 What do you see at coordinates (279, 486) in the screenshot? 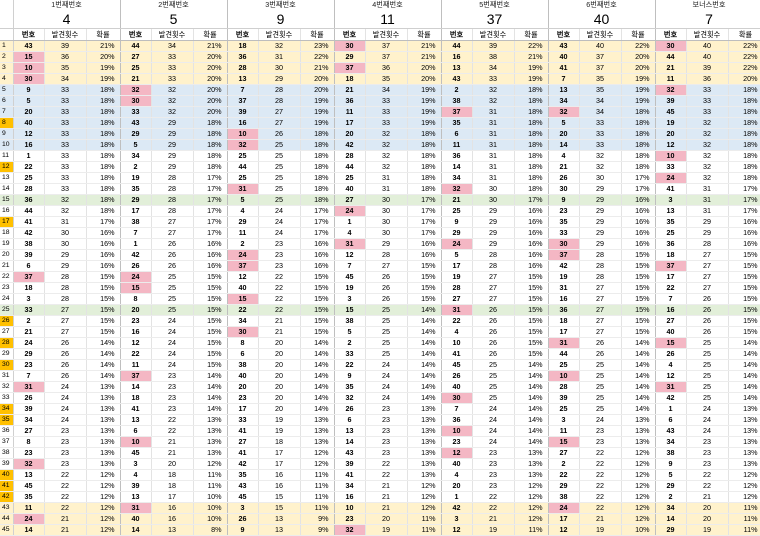
I see `count-cell: 16` at bounding box center [279, 486].